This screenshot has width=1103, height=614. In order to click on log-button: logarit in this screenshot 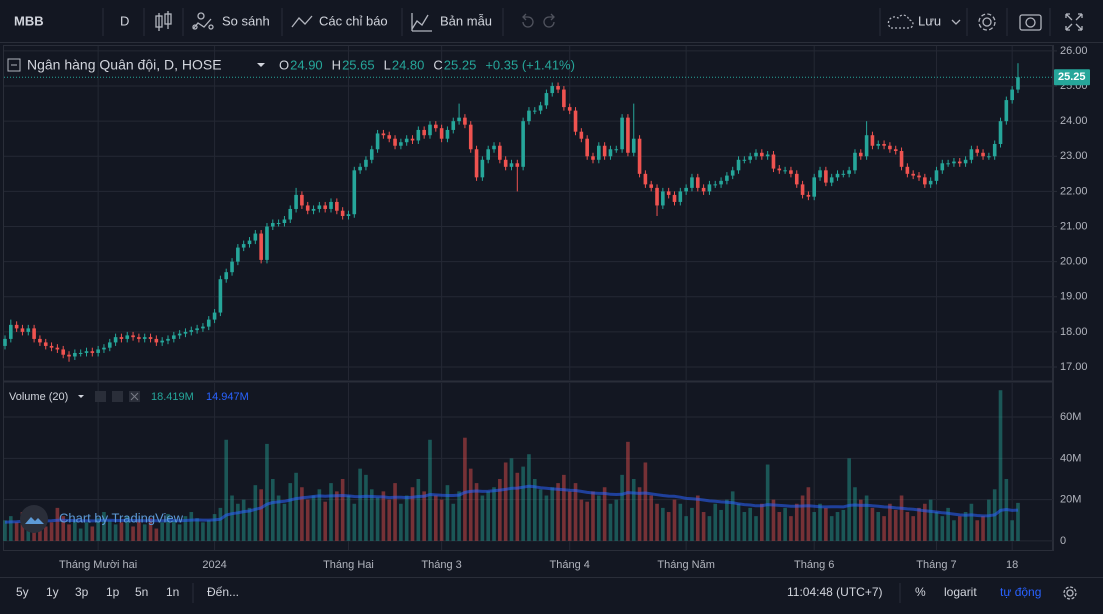, I will do `click(960, 592)`.